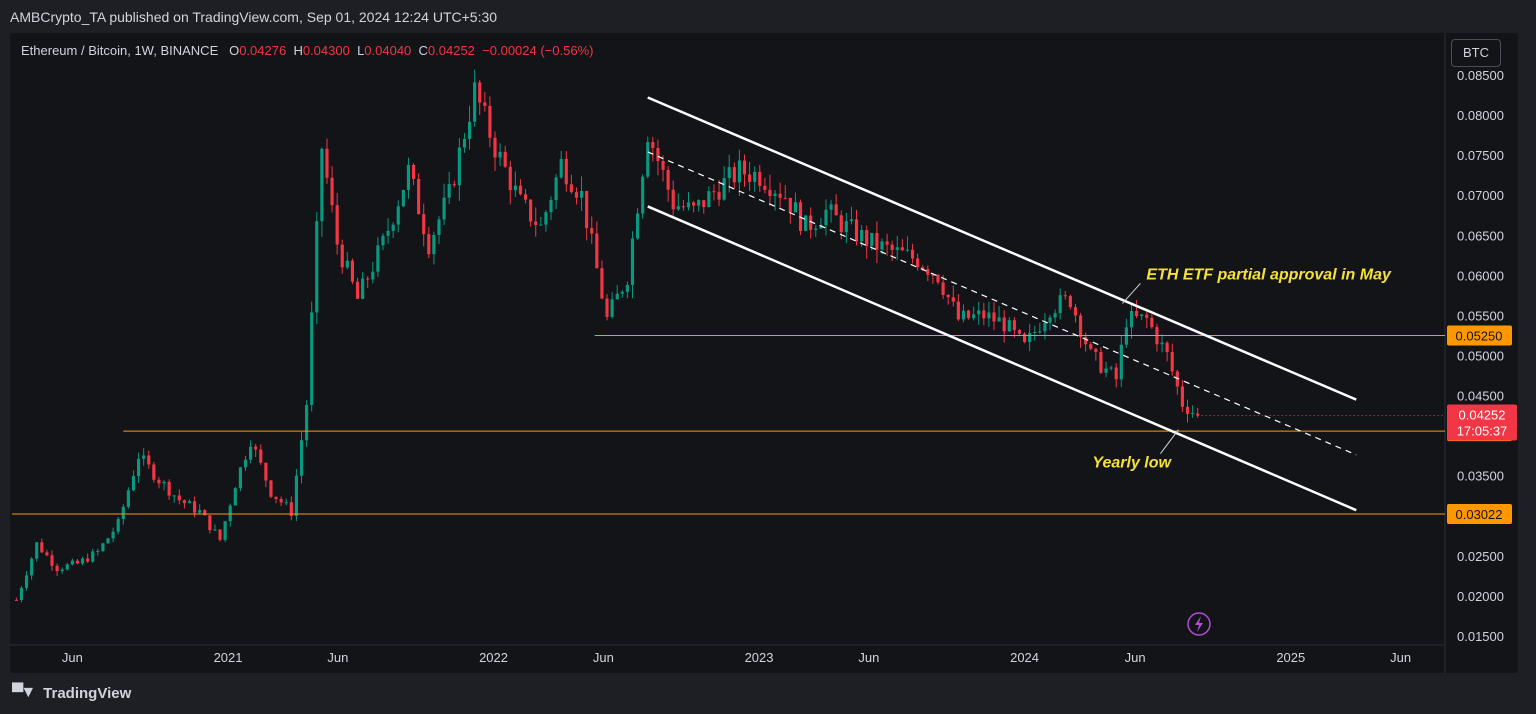 This screenshot has height=714, width=1536. What do you see at coordinates (1476, 53) in the screenshot?
I see `currency-button: BTC` at bounding box center [1476, 53].